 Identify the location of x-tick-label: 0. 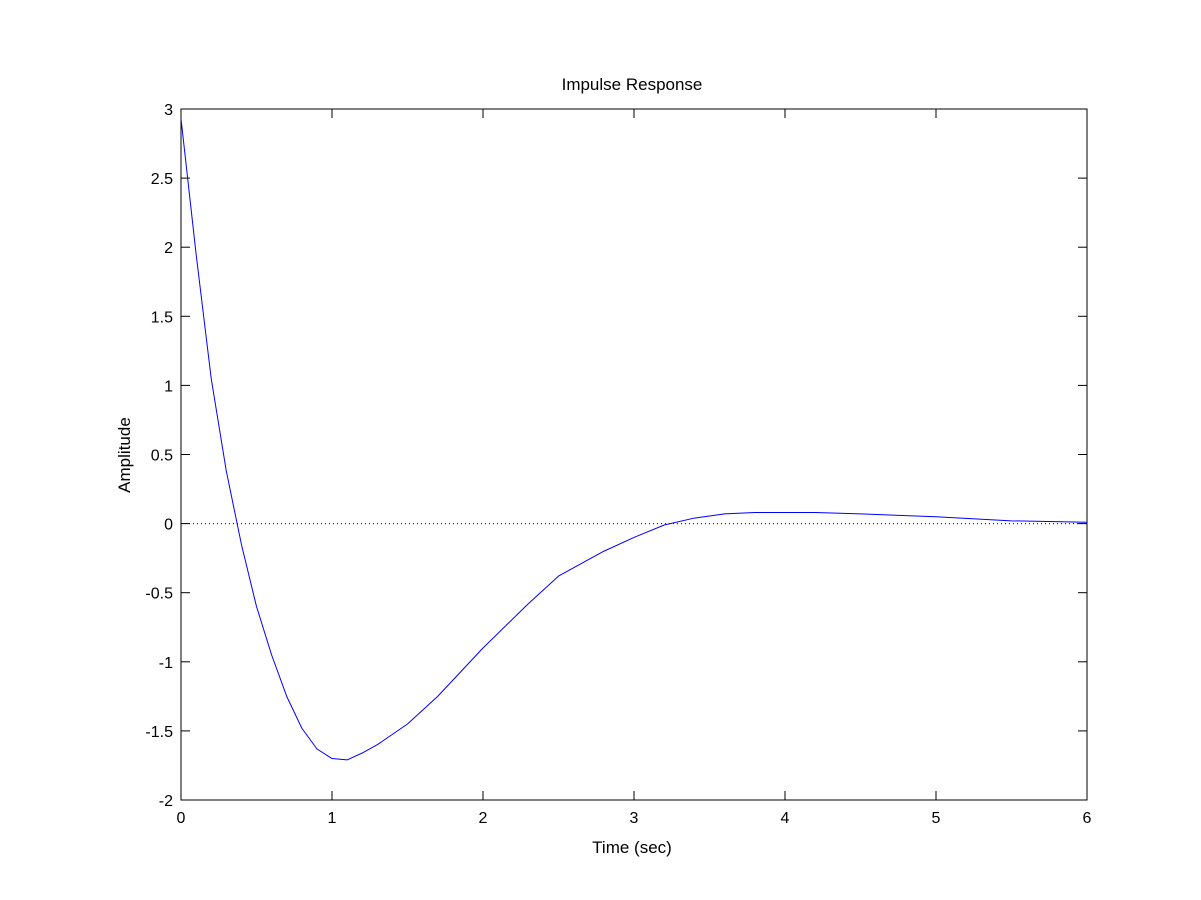
(181, 818).